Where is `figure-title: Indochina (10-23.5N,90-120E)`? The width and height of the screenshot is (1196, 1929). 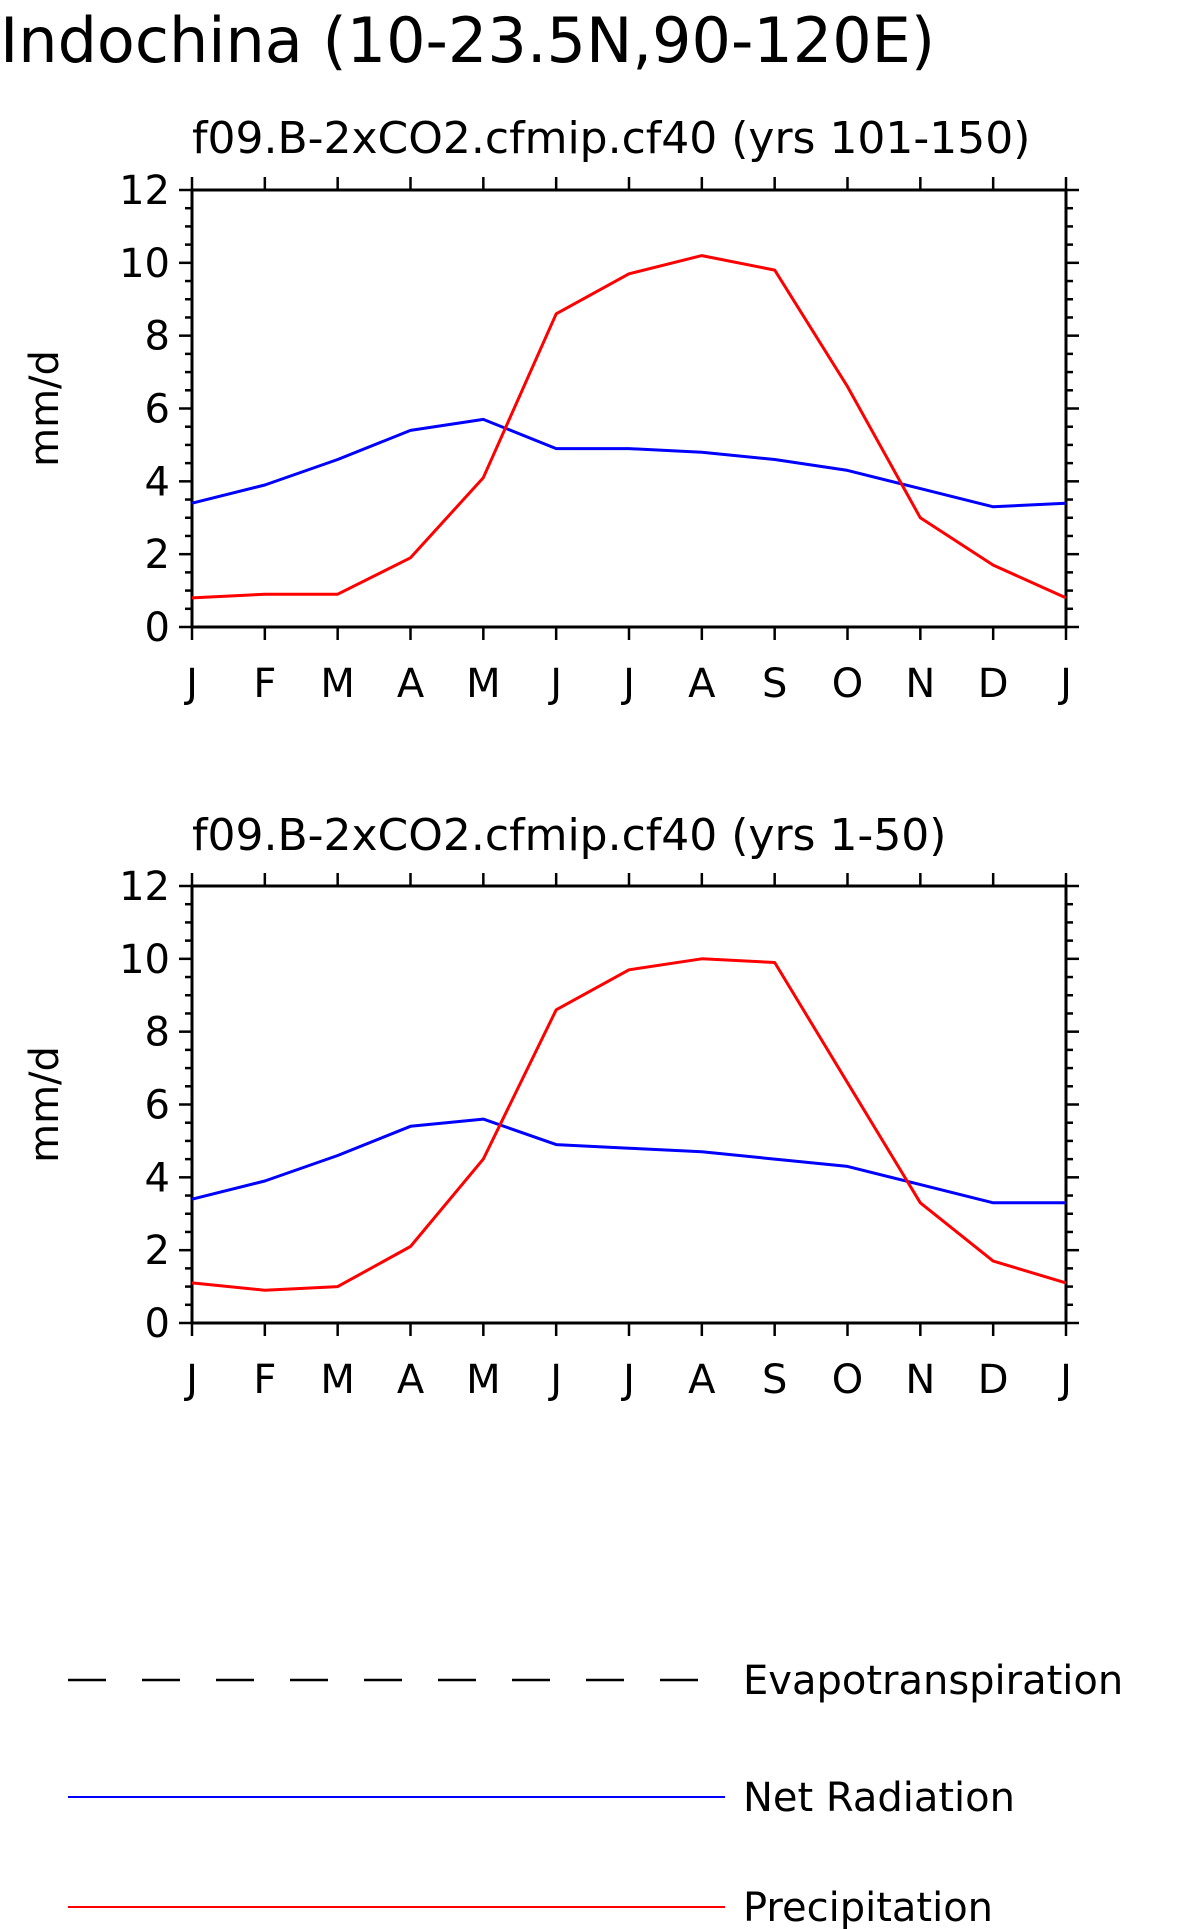
figure-title: Indochina (10-23.5N,90-120E) is located at coordinates (467, 40).